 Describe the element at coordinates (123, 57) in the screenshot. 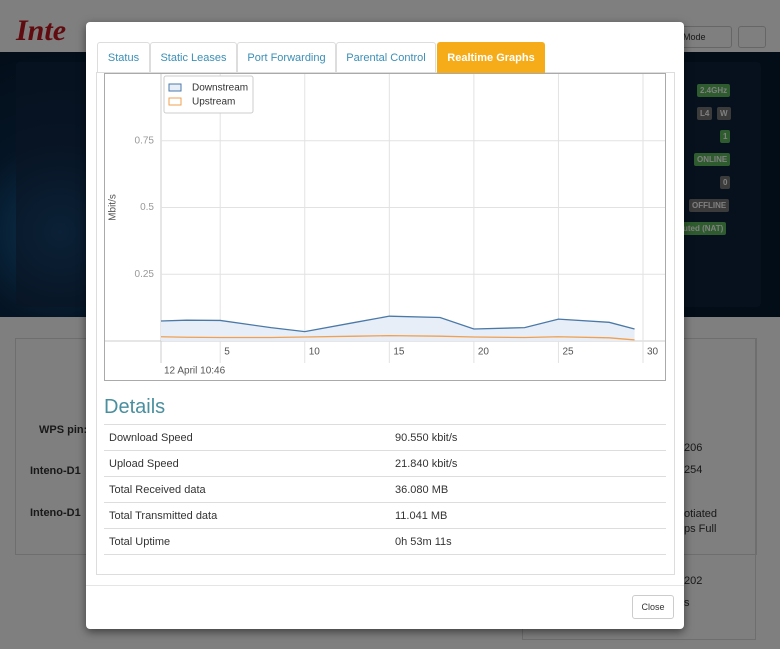

I see `tab: Status` at that location.